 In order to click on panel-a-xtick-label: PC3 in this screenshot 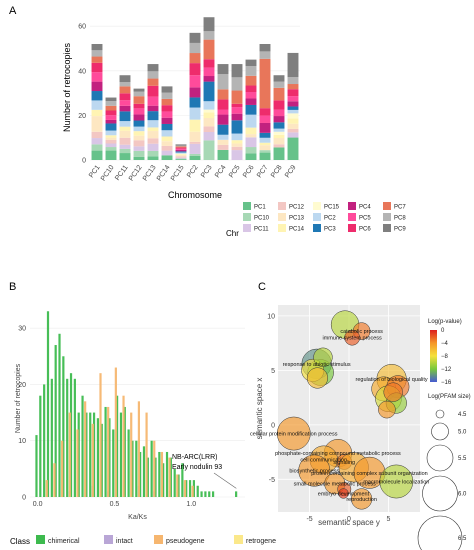, I will do `click(207, 171)`.